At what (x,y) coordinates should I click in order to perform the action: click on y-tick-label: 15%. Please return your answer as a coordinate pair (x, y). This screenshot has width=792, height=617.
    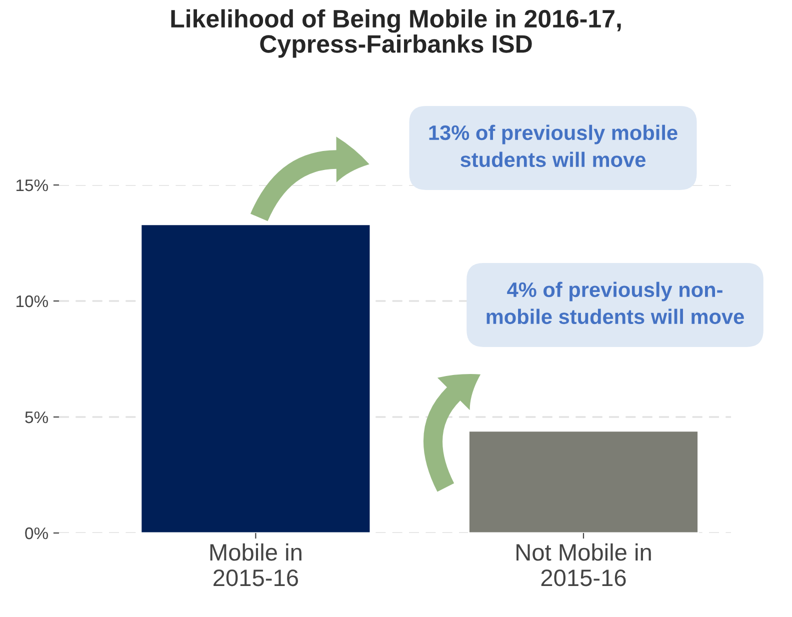
    Looking at the image, I should click on (32, 185).